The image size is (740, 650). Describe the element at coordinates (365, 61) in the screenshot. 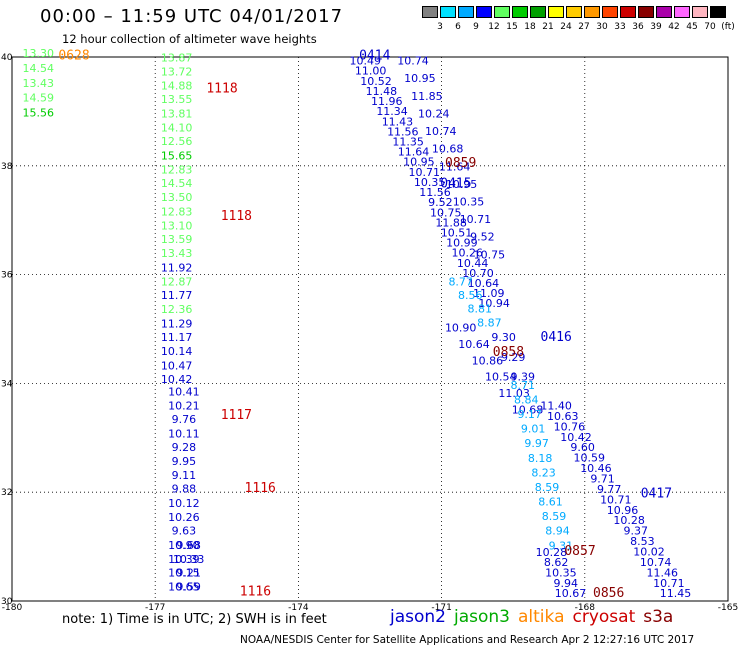

I see `wave-height-value: 10.49` at that location.